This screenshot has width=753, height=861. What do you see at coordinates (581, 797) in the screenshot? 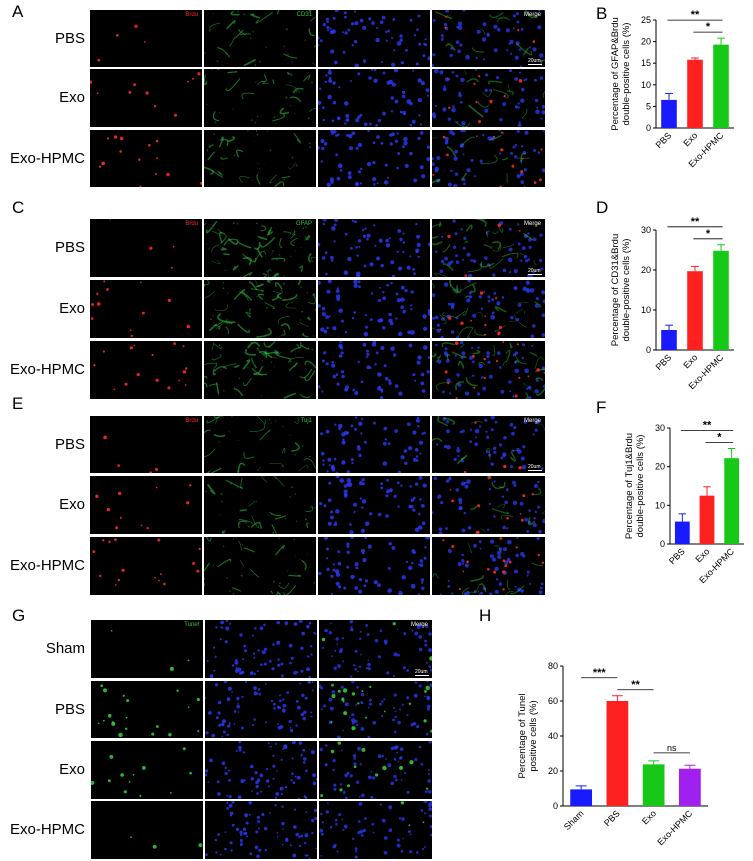
I see `bar-sham` at bounding box center [581, 797].